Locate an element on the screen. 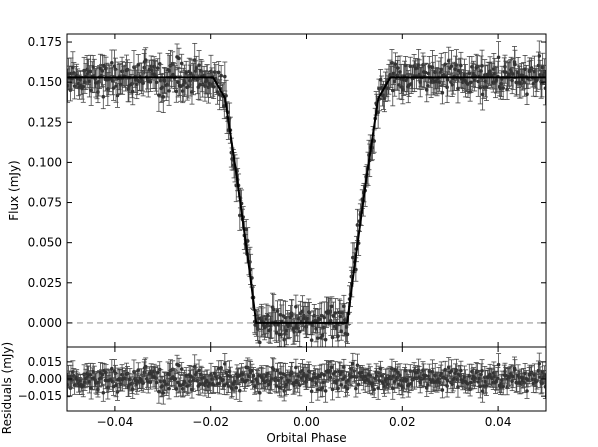 The image size is (598, 447). y-tick-label: 0.150 is located at coordinates (45, 82).